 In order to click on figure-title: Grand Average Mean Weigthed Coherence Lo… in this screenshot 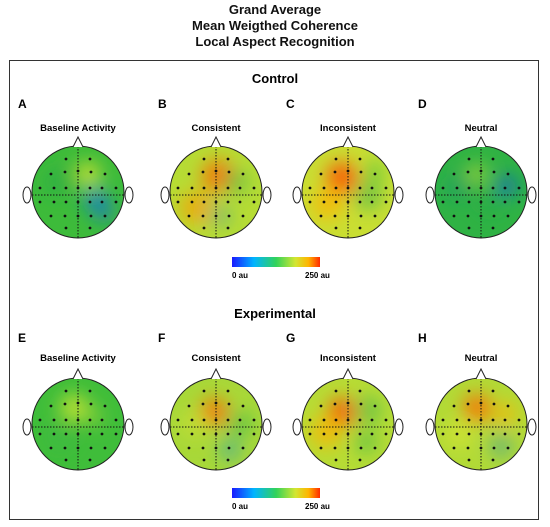, I will do `click(275, 26)`.